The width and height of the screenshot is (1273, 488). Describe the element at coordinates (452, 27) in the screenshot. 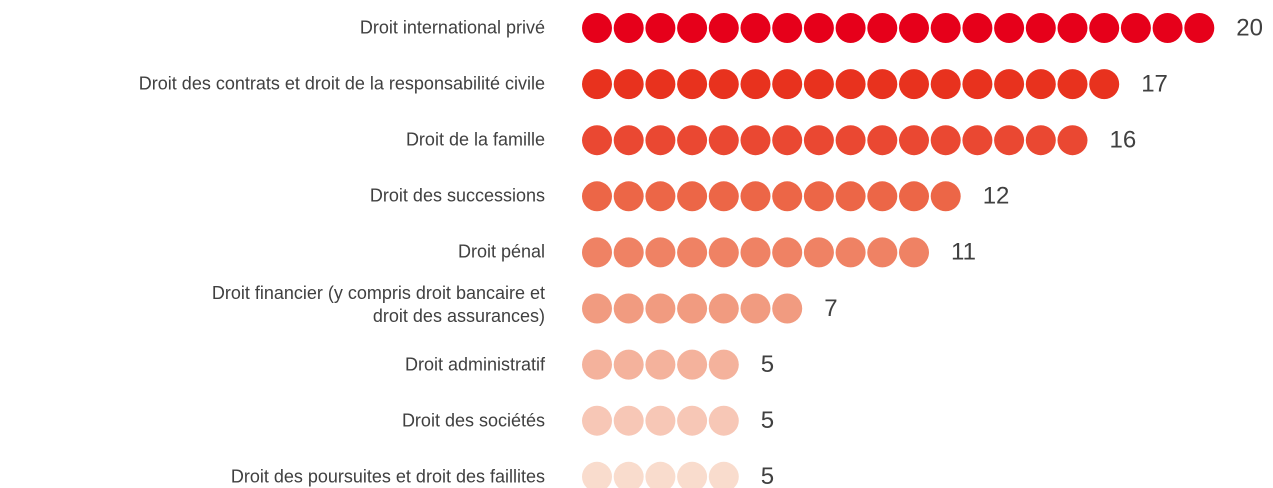

I see `category-label: Droit international privé` at that location.